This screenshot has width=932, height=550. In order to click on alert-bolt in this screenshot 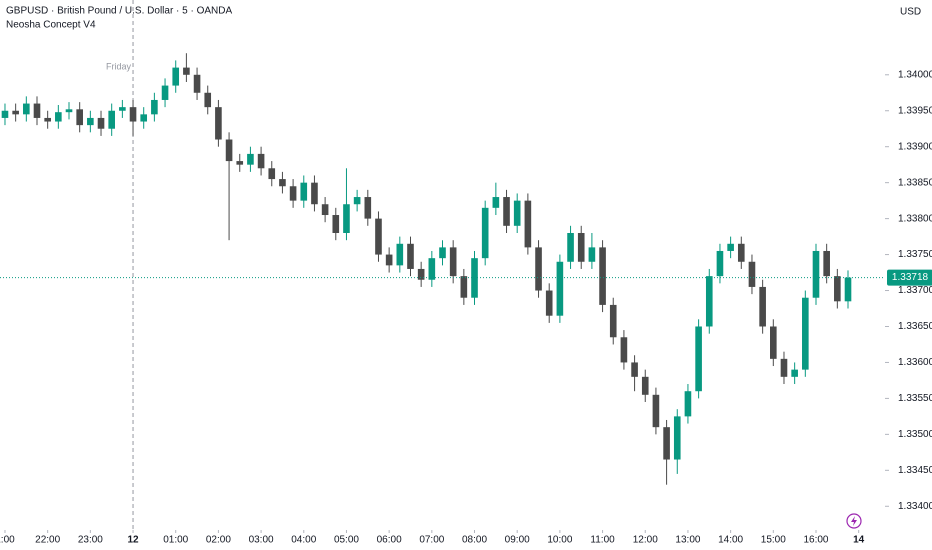, I will do `click(854, 521)`.